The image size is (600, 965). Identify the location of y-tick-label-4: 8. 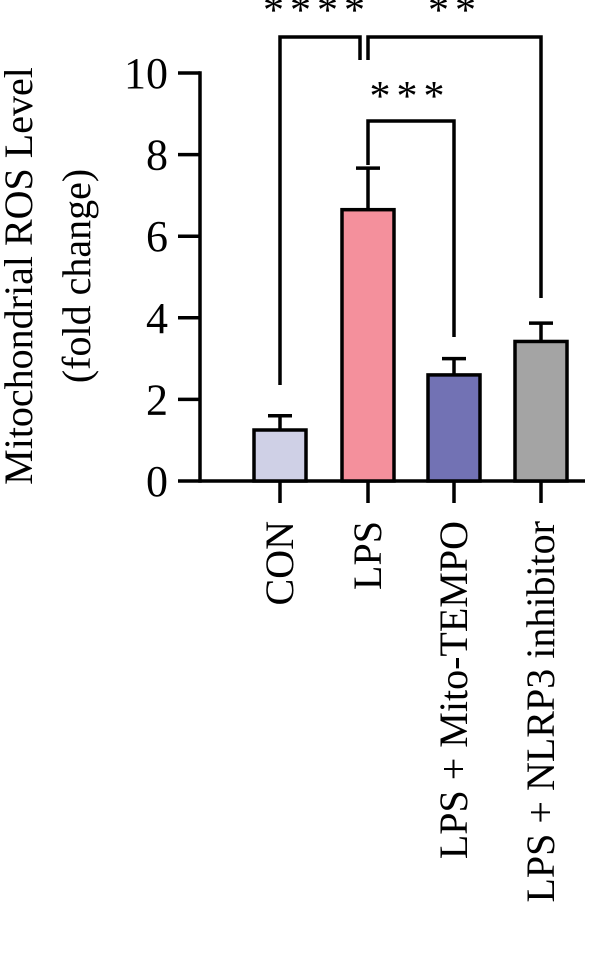
(157, 155).